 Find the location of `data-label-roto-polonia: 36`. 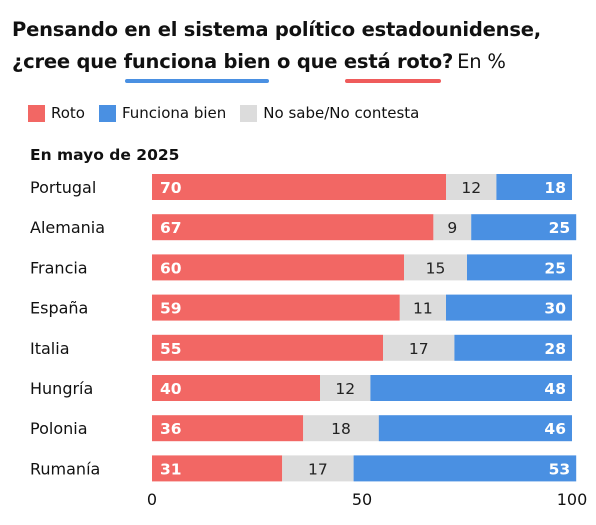

data-label-roto-polonia: 36 is located at coordinates (171, 429).